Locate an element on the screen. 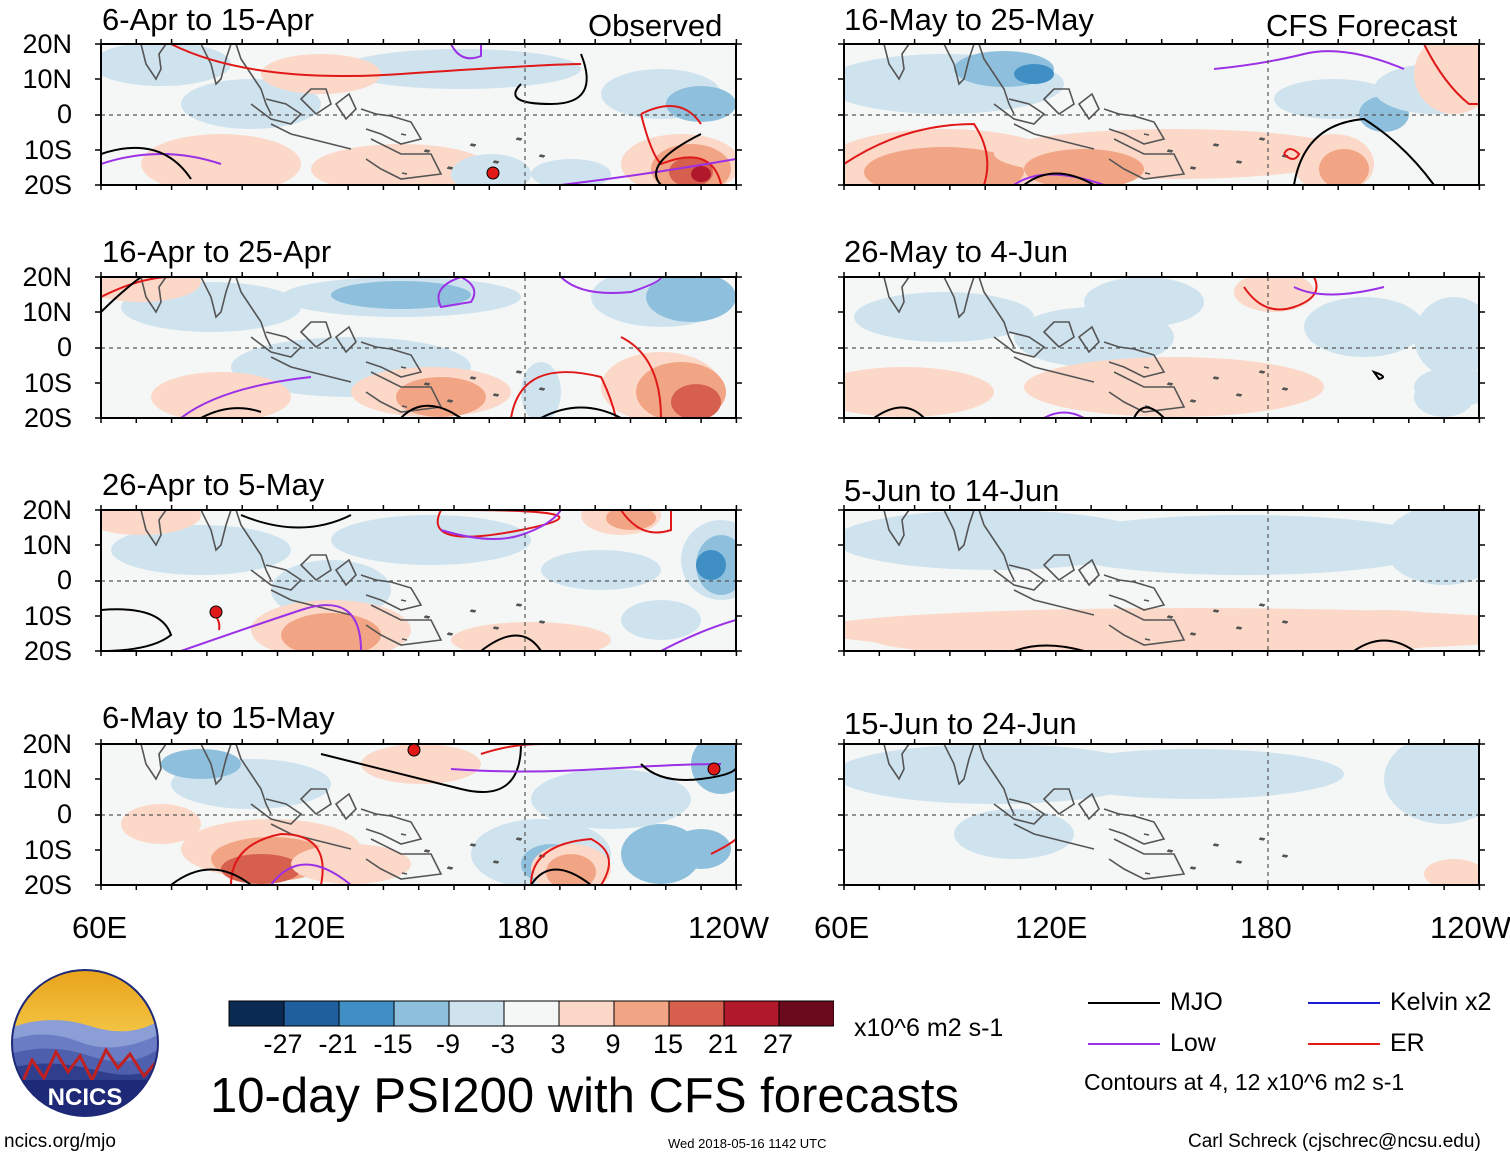 The height and width of the screenshot is (1158, 1510). footer-link: ncics.org/mjo is located at coordinates (60, 1141).